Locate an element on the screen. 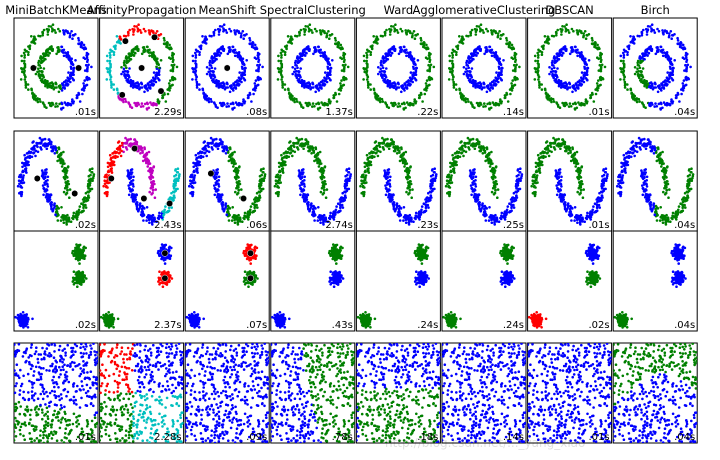 This screenshot has height=460, width=720. method-title: DBSCAN is located at coordinates (569, 10).